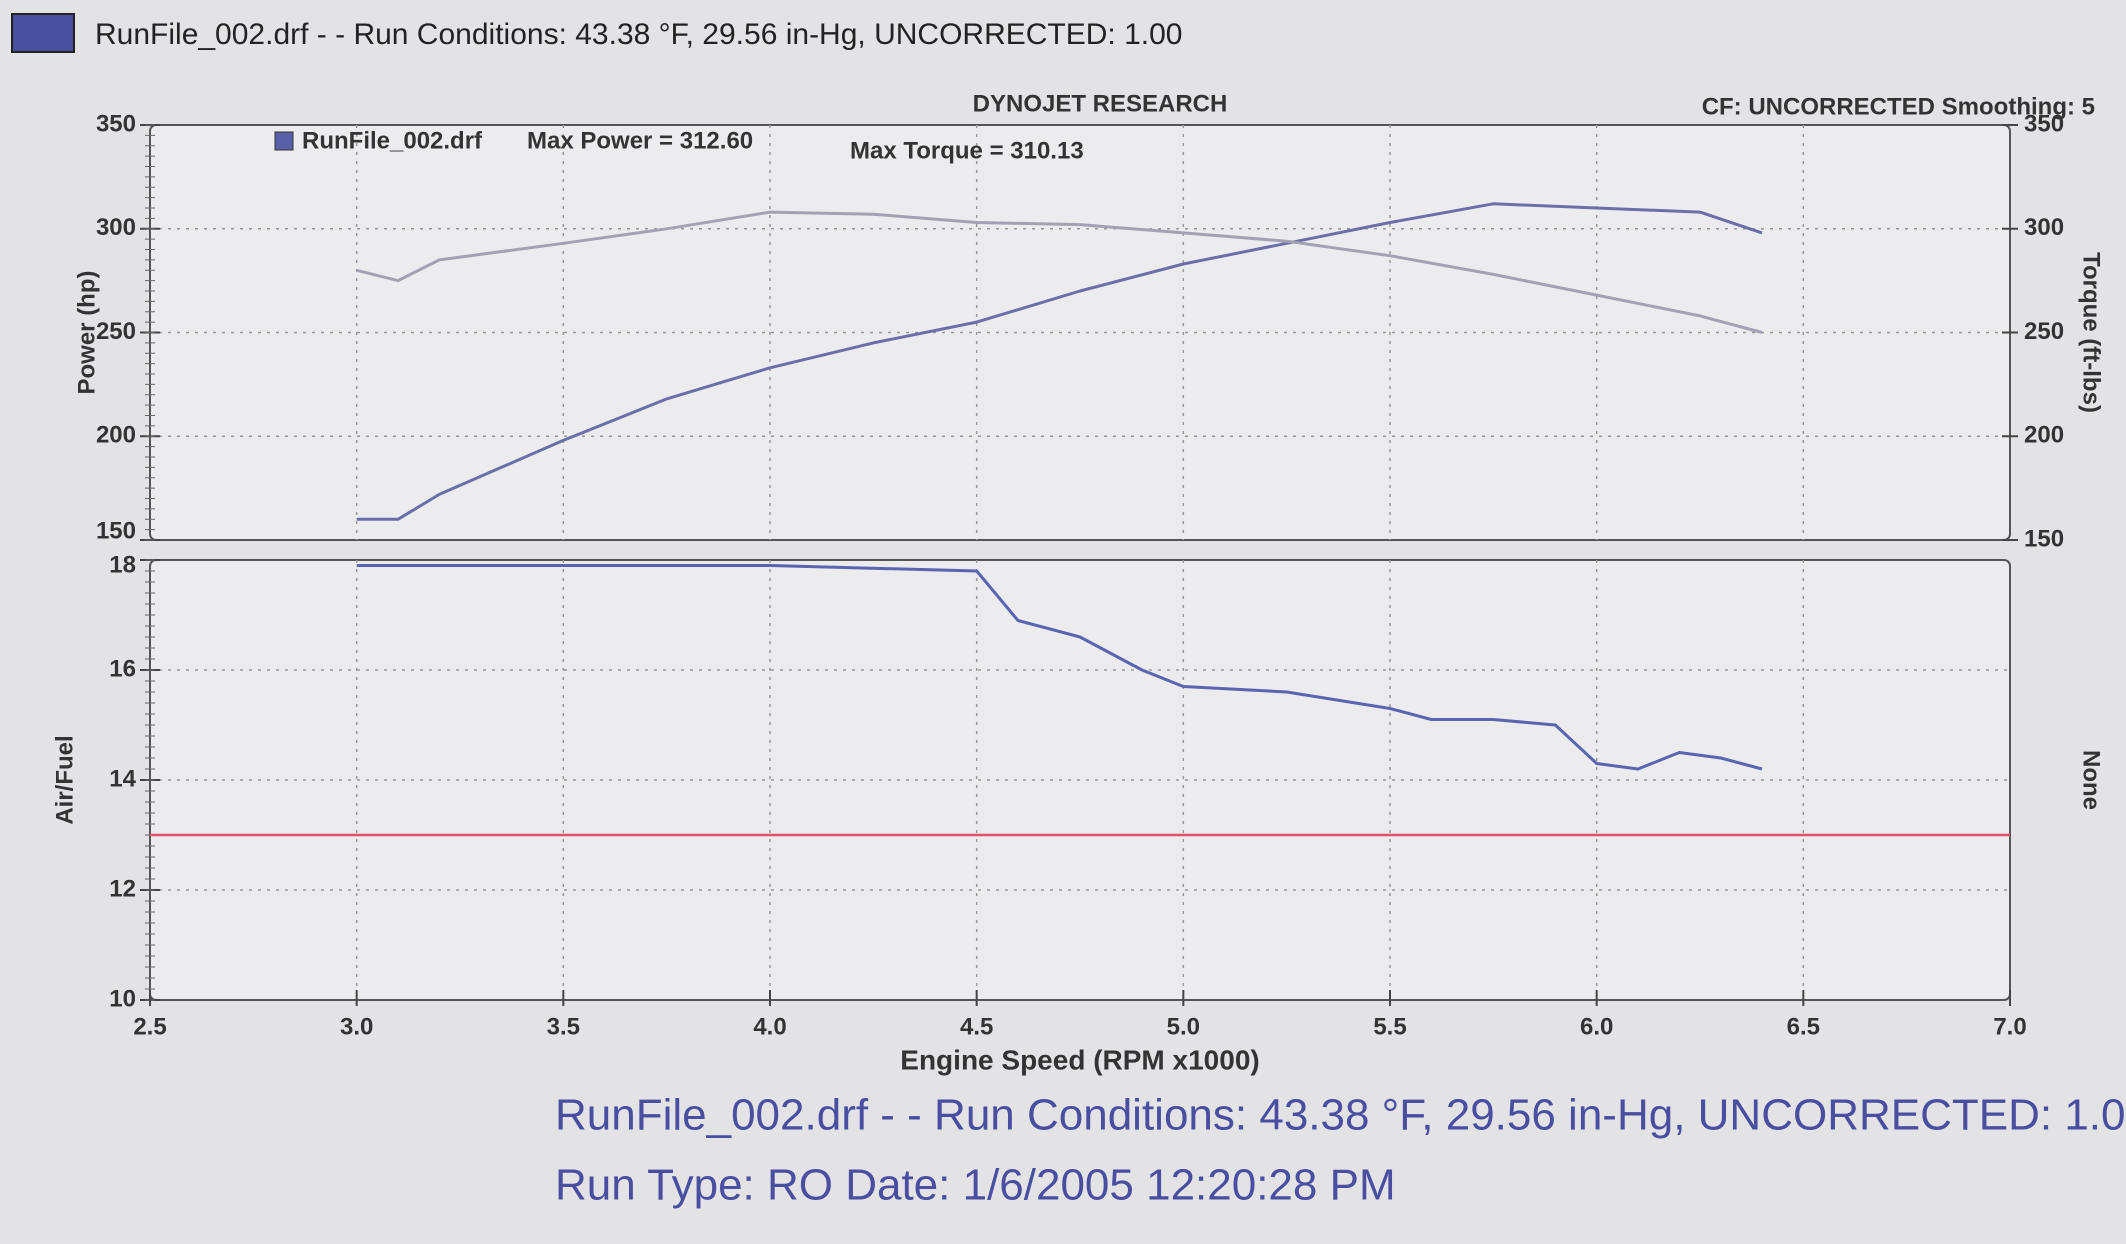 This screenshot has width=2126, height=1244. I want to click on x-tick-label: 2.5, so click(149, 1026).